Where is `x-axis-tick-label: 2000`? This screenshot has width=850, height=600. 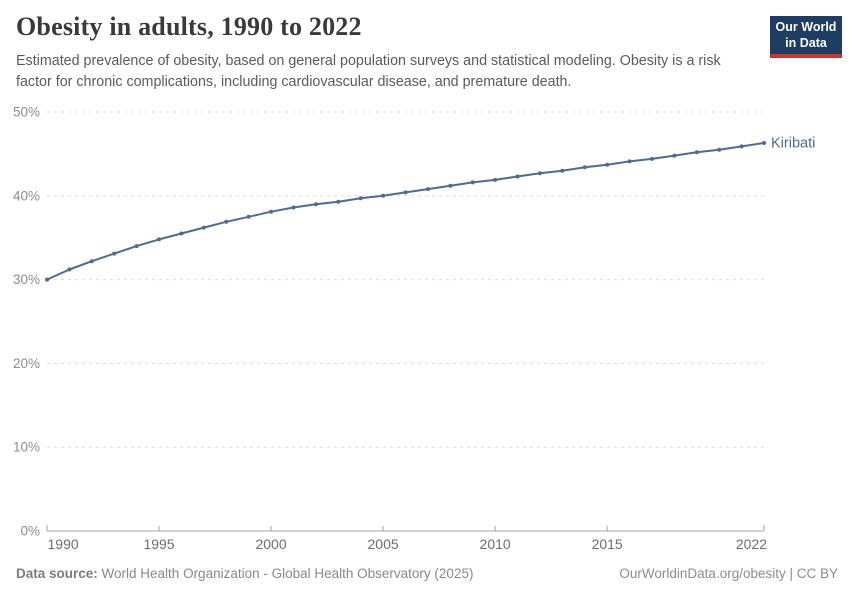
x-axis-tick-label: 2000 is located at coordinates (270, 544).